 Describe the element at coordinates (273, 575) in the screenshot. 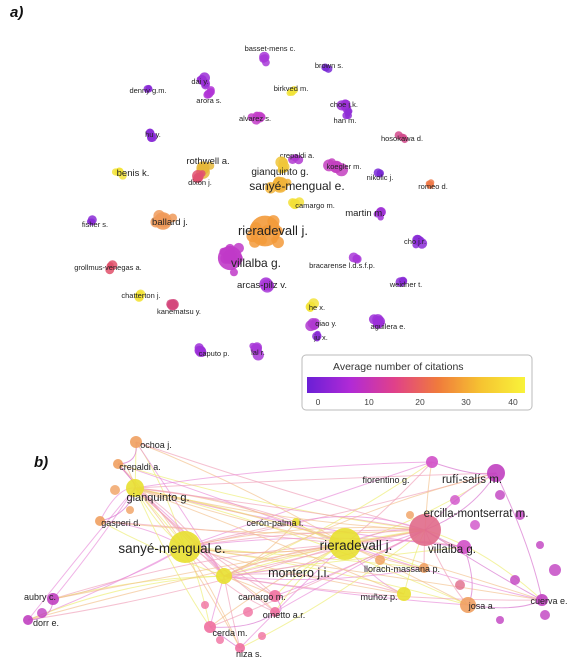

I see `author-node: montero j.i.` at that location.